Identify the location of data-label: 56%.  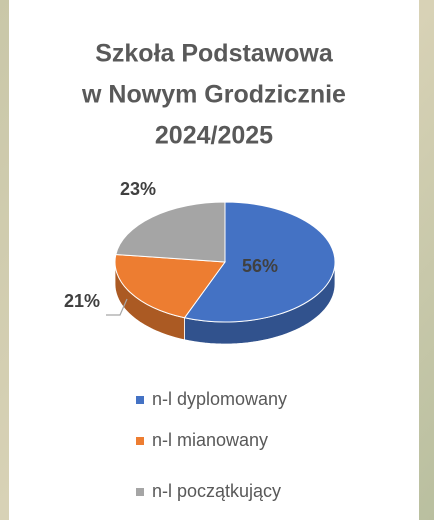
(260, 266).